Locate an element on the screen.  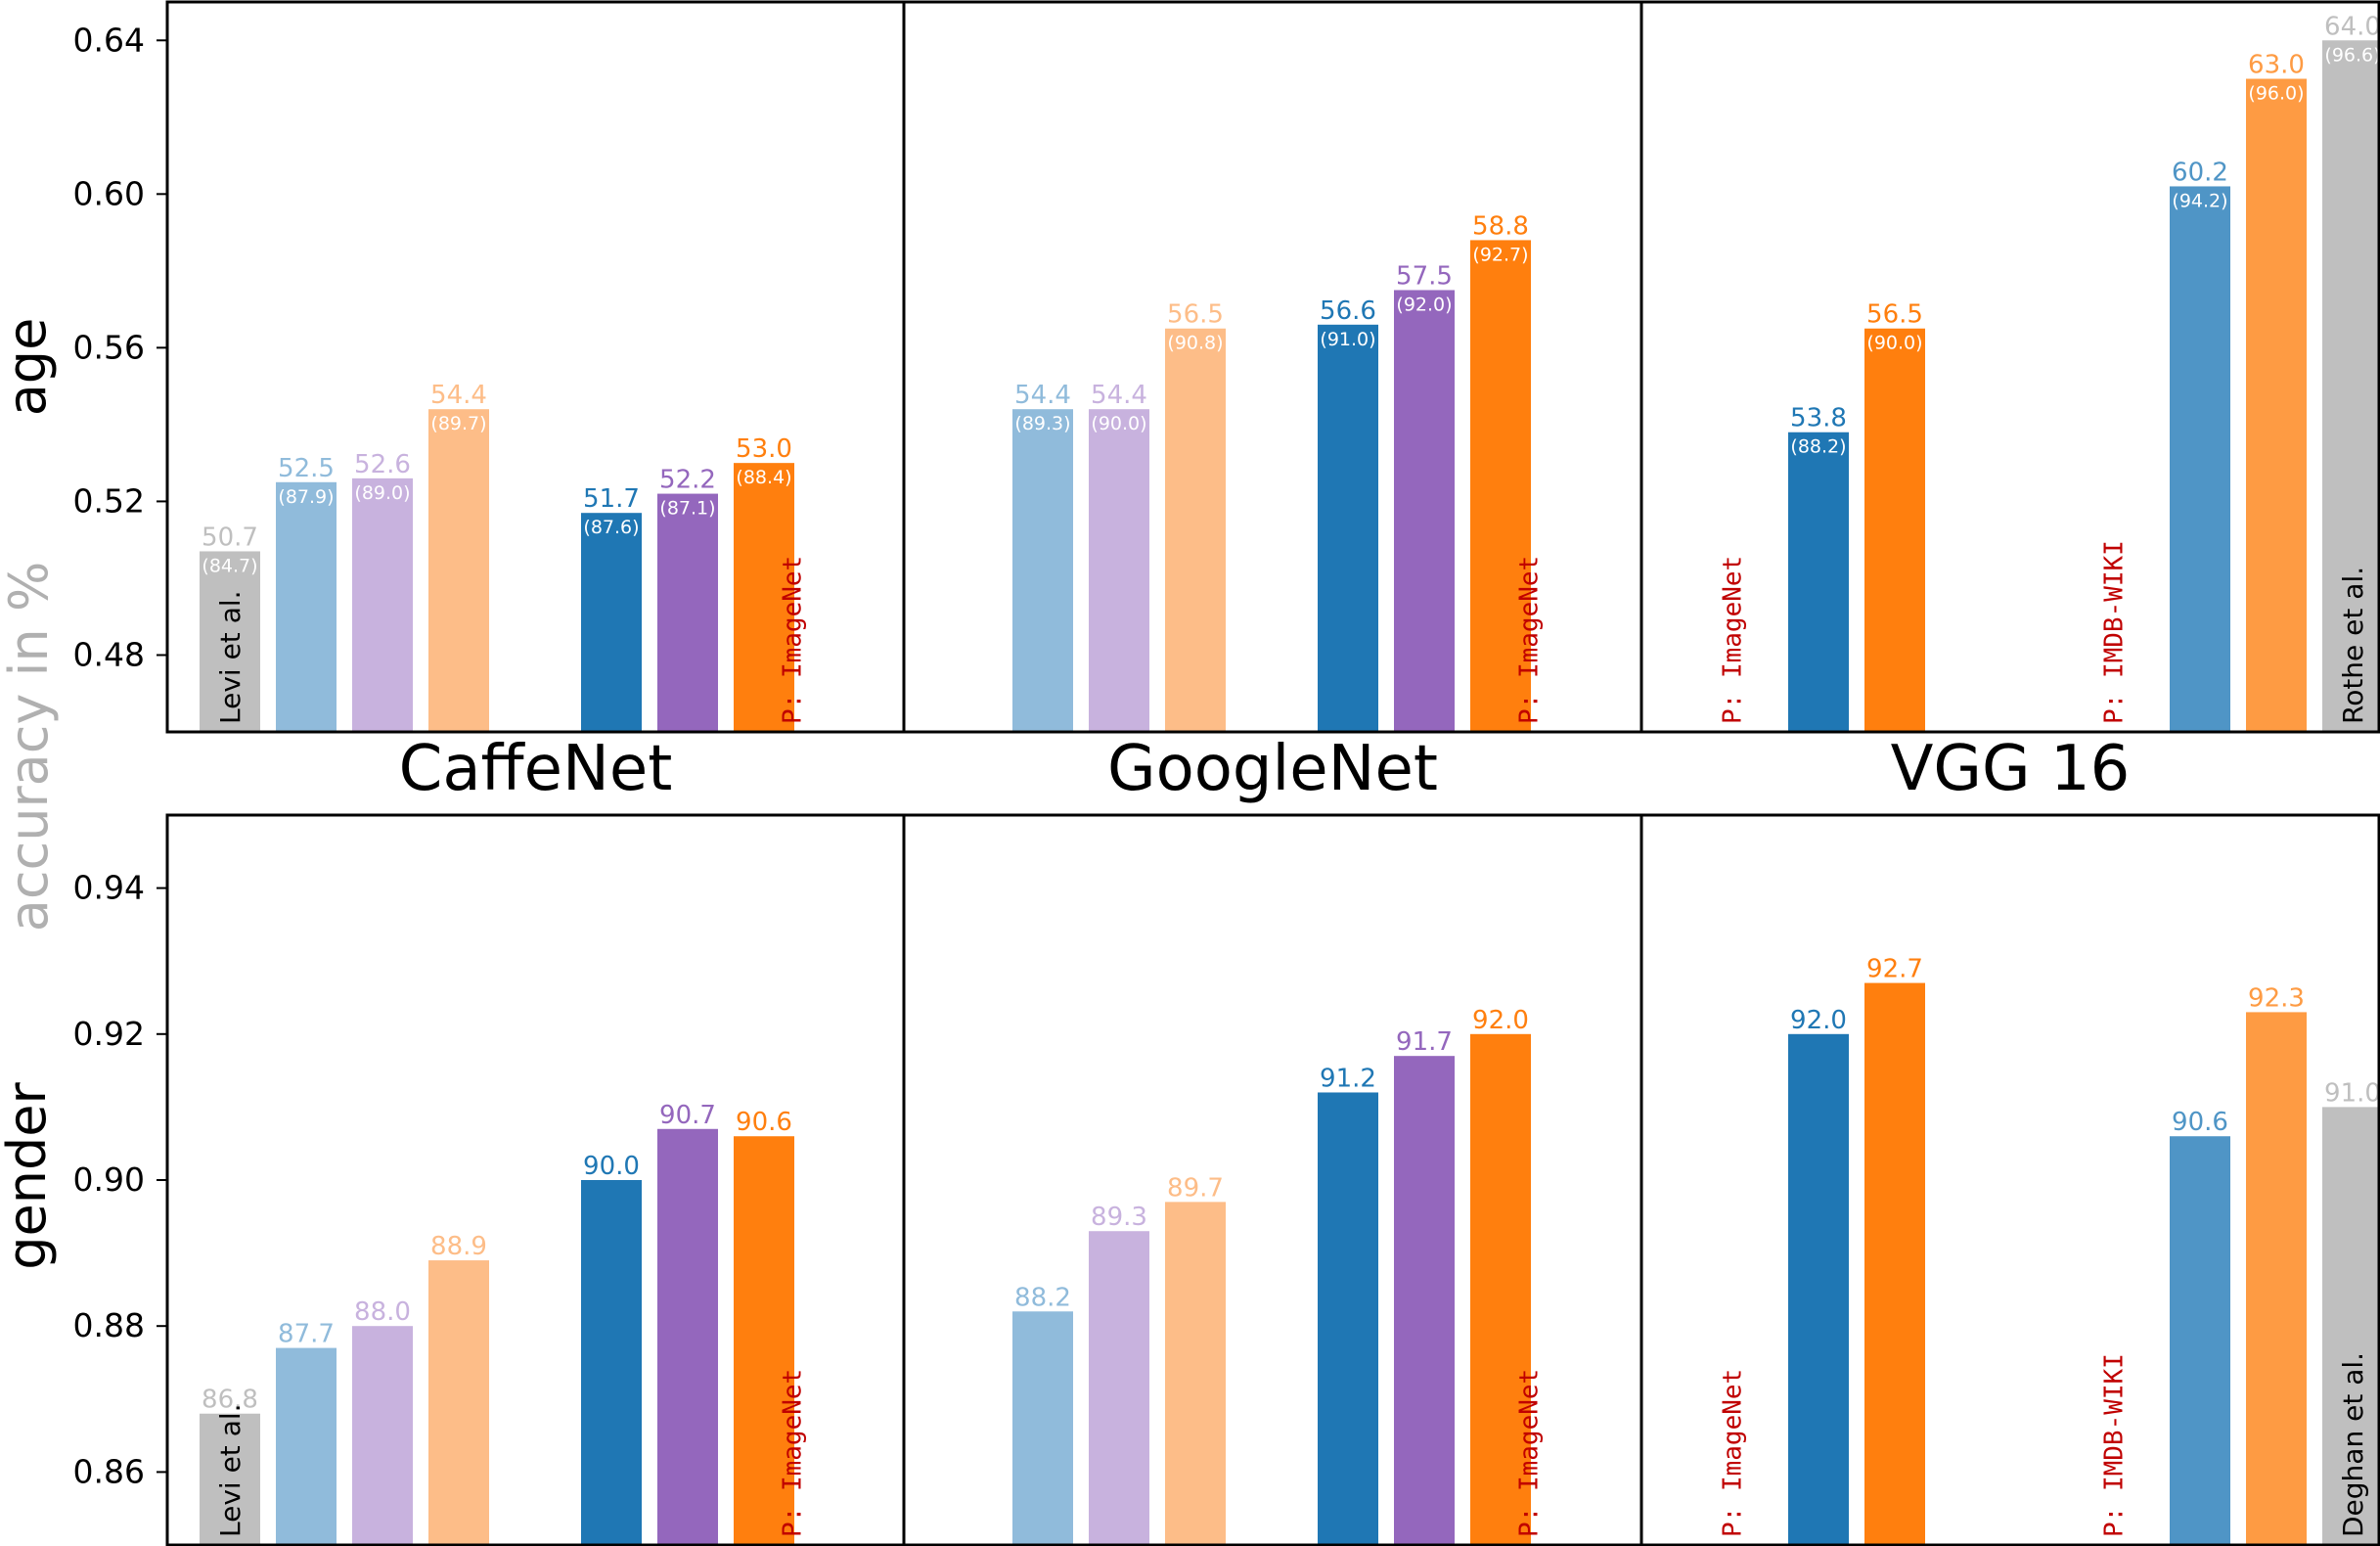
data-label: 51.7 is located at coordinates (611, 499).